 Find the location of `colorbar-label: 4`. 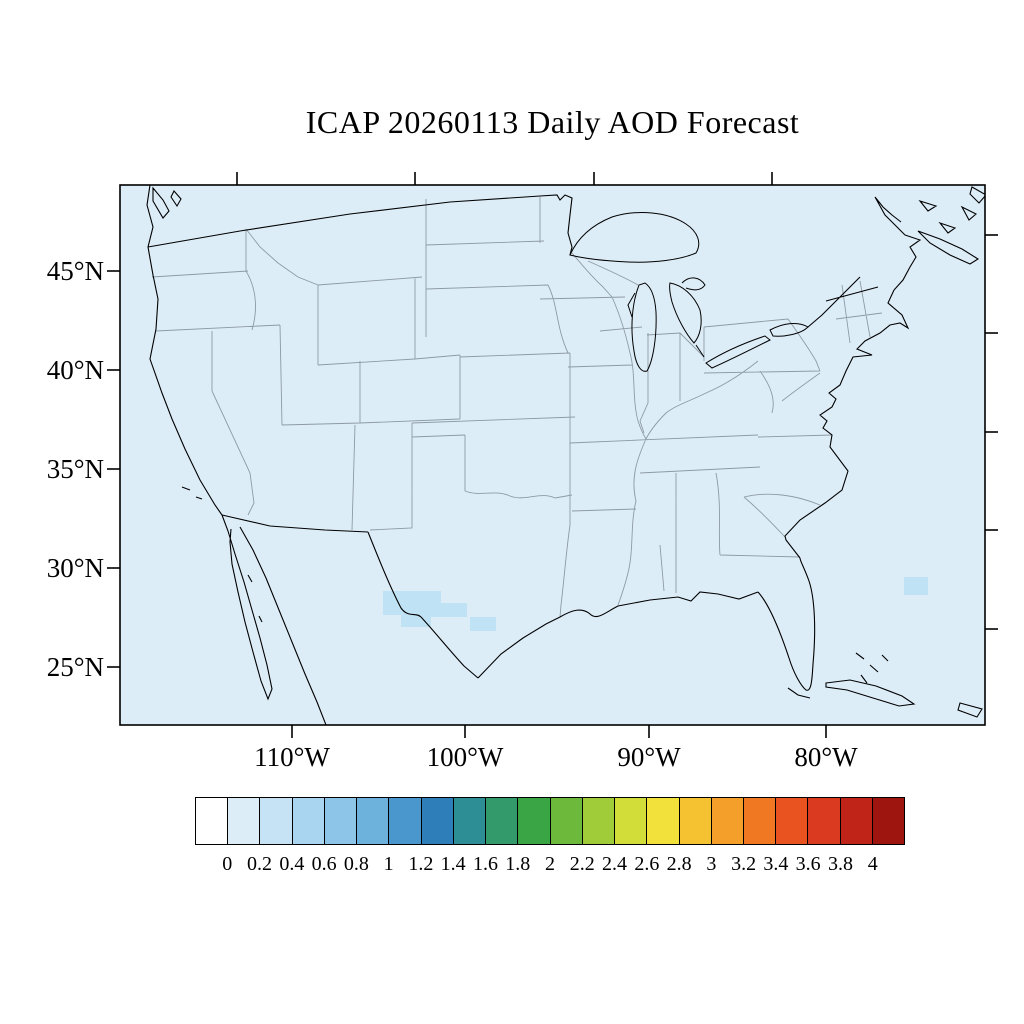

colorbar-label: 4 is located at coordinates (872, 864).